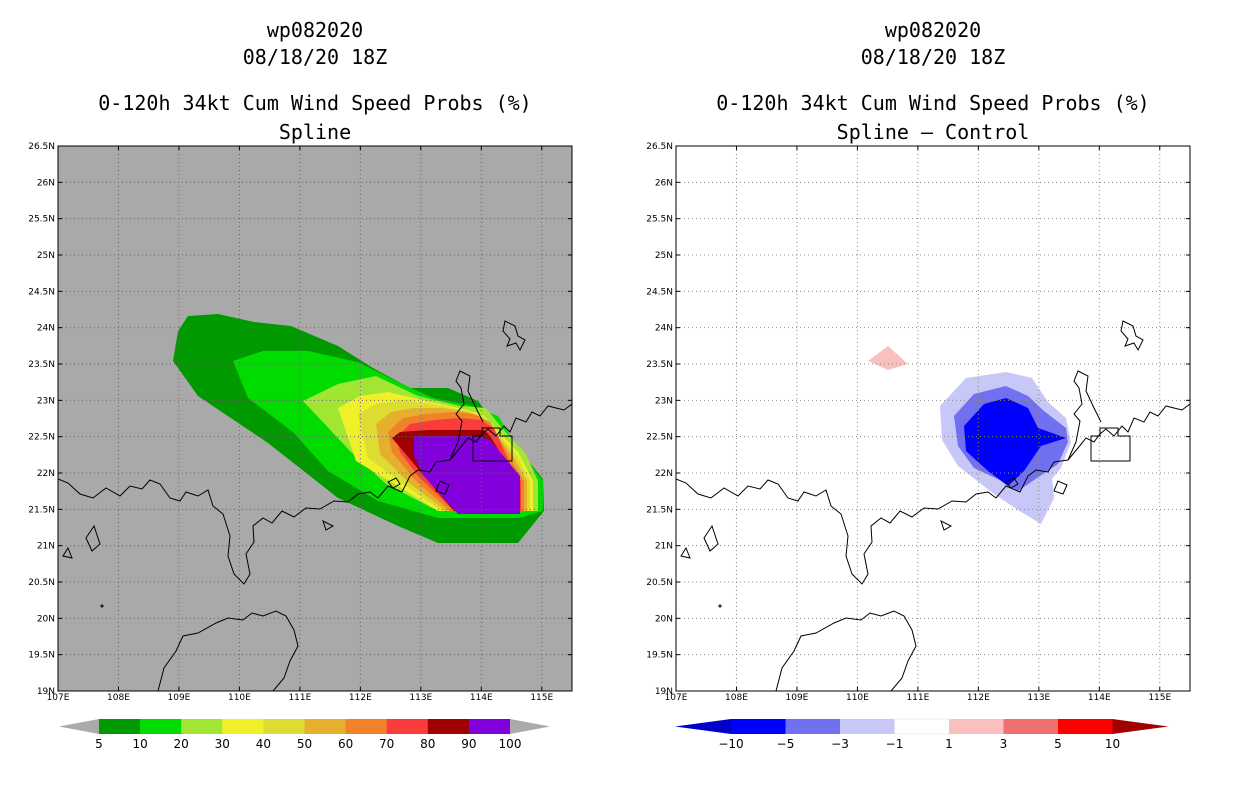 The image size is (1236, 800). I want to click on colorbar-label: 100, so click(510, 744).